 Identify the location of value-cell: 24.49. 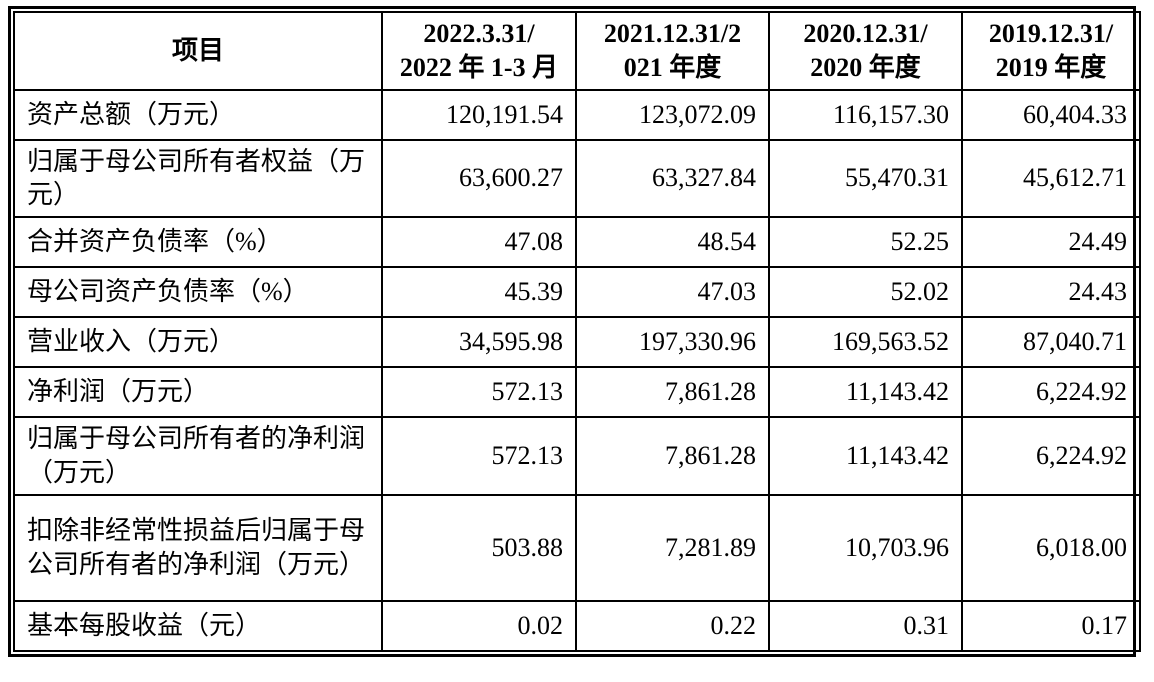
(1051, 242).